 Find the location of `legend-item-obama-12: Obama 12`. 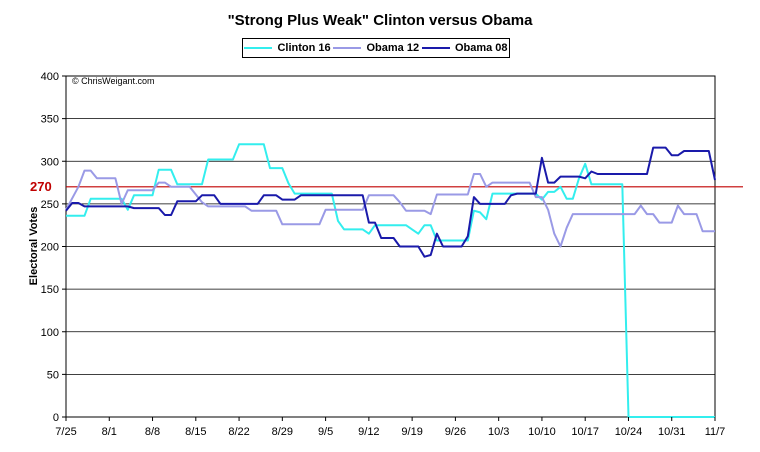

legend-item-obama-12: Obama 12 is located at coordinates (376, 48).